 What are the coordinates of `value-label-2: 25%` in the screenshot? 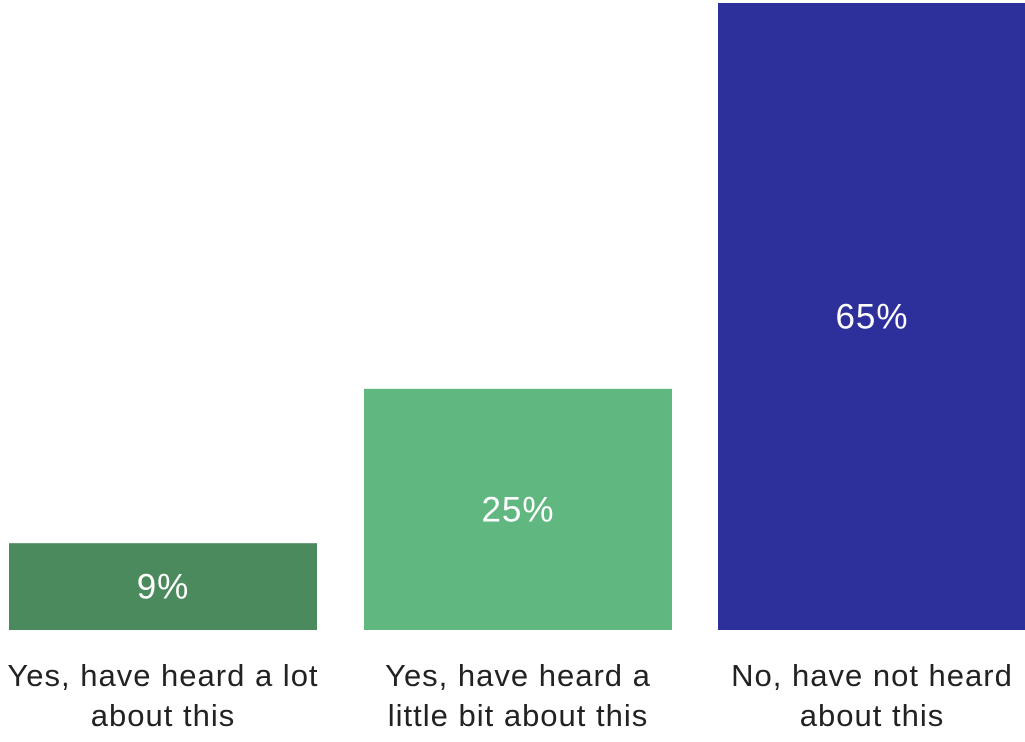 It's located at (517, 509).